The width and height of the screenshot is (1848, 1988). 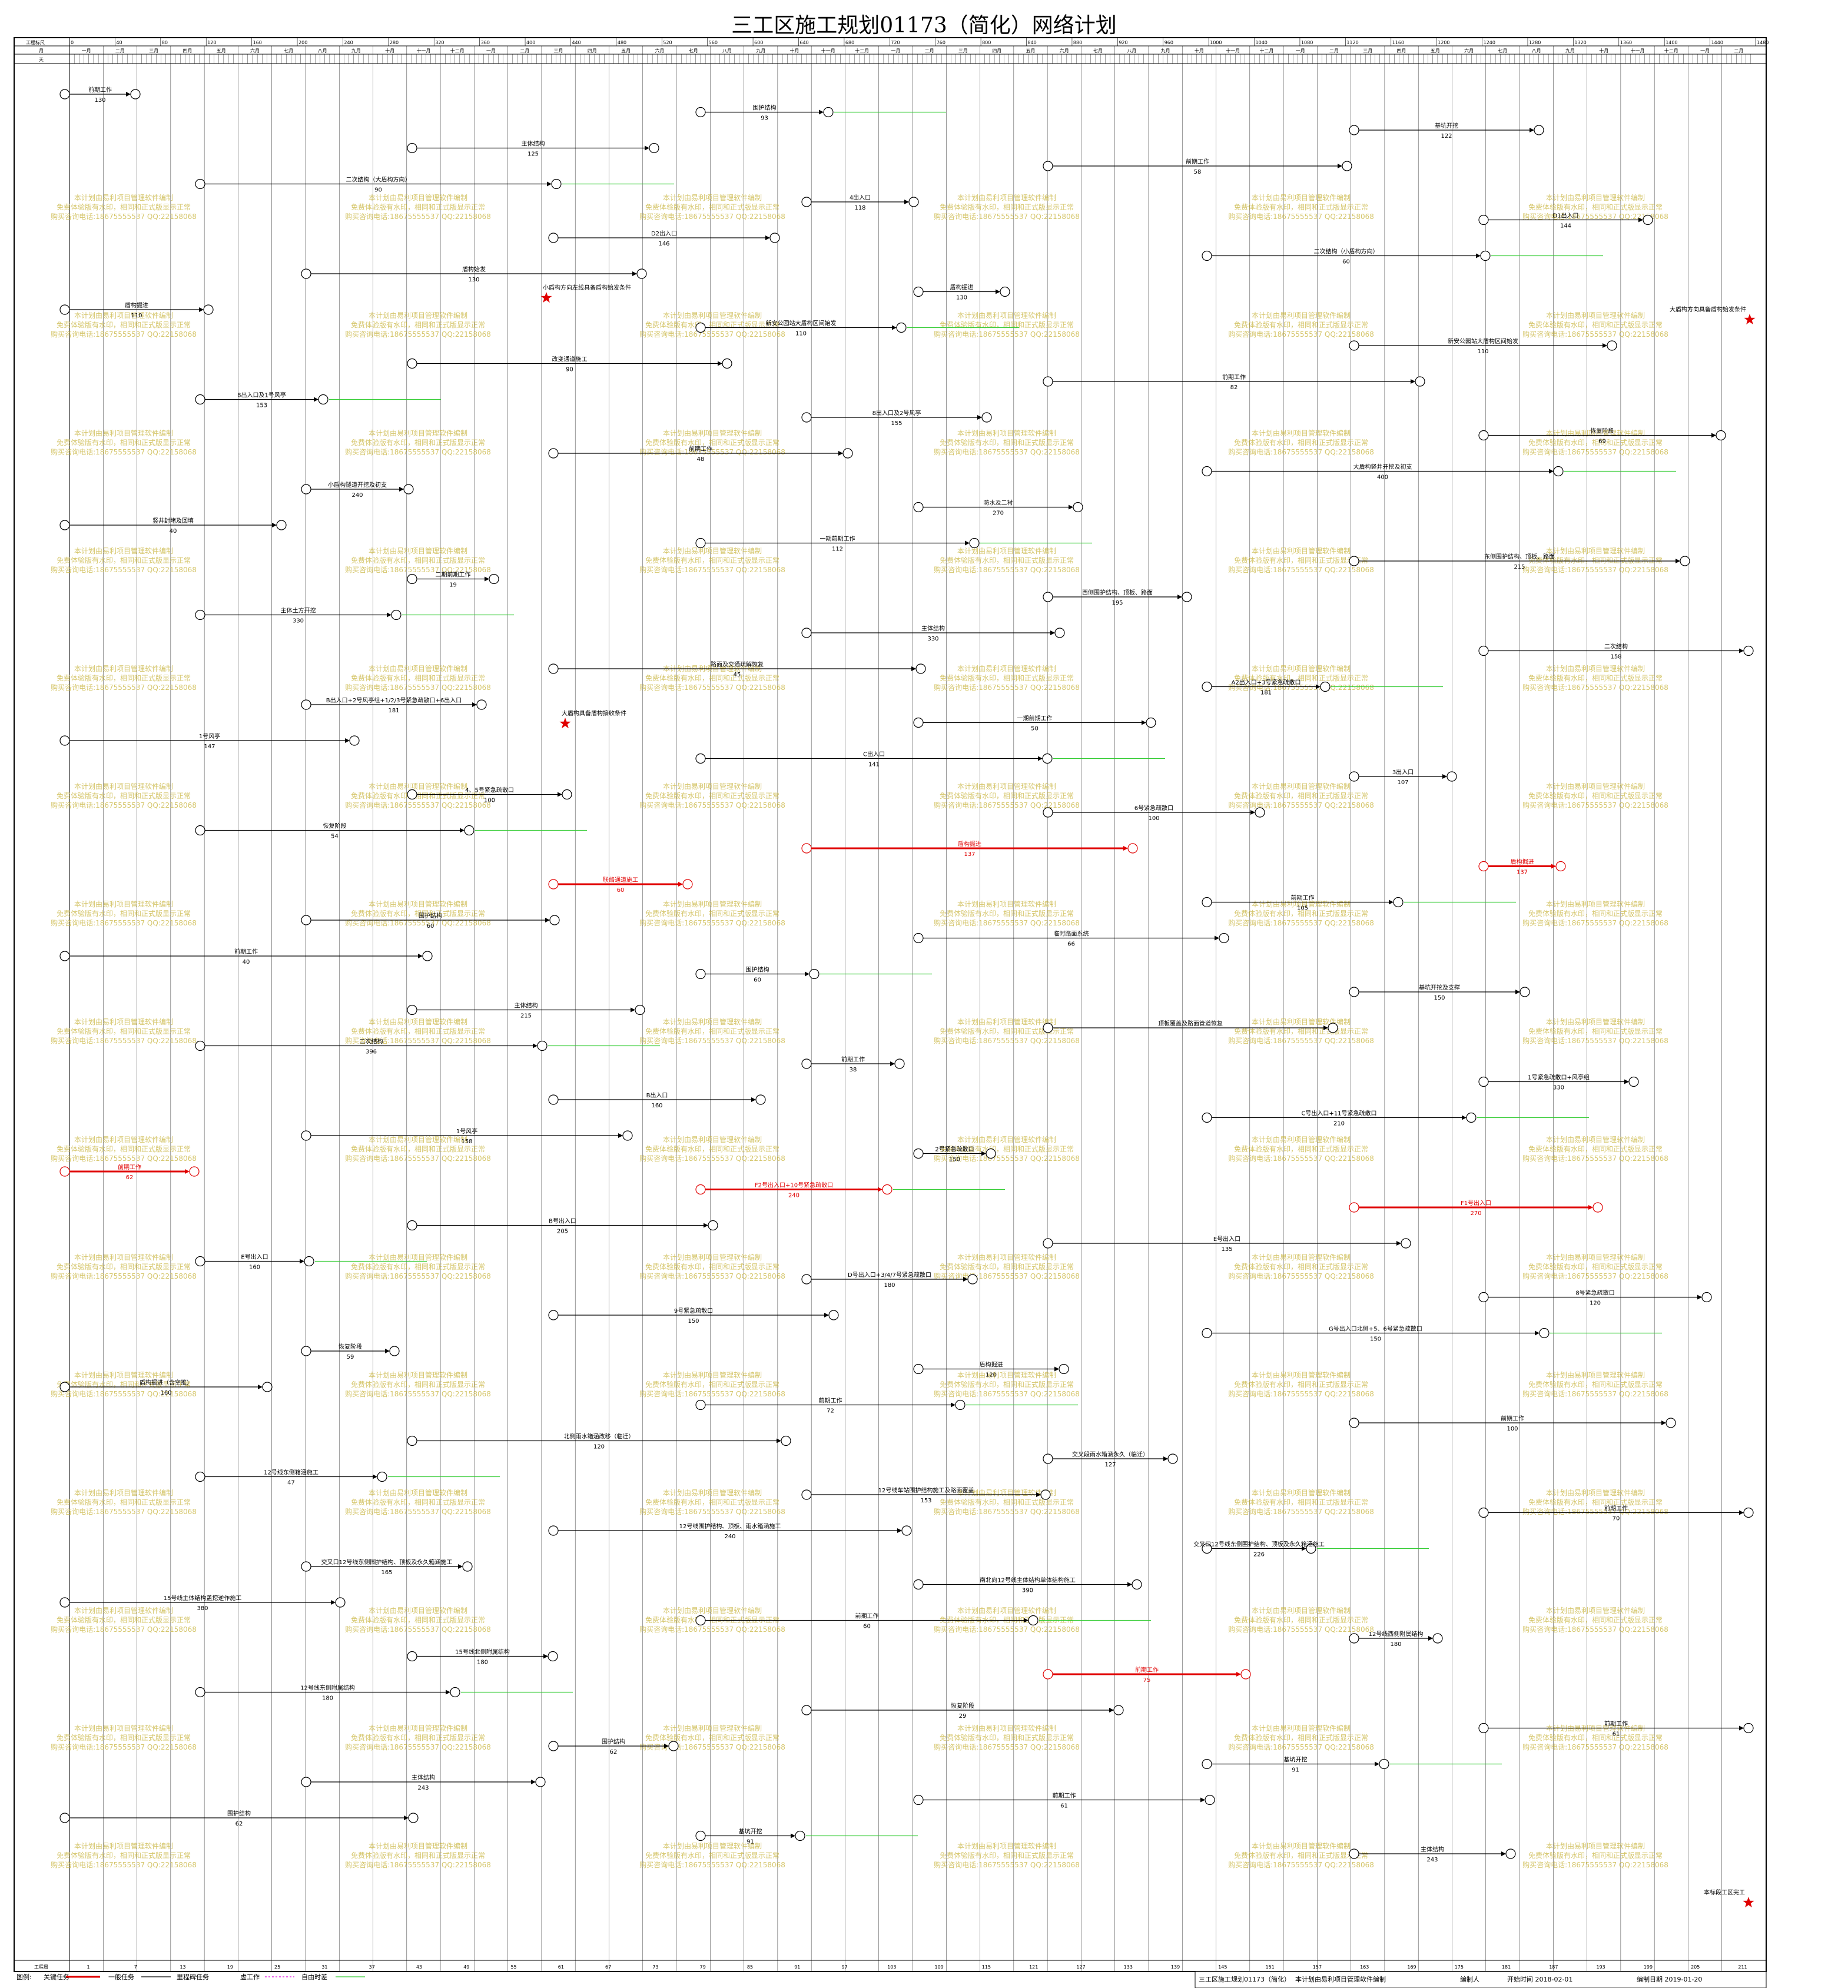 I want to click on activity-name: 8出入口及2号风亭, so click(x=896, y=413).